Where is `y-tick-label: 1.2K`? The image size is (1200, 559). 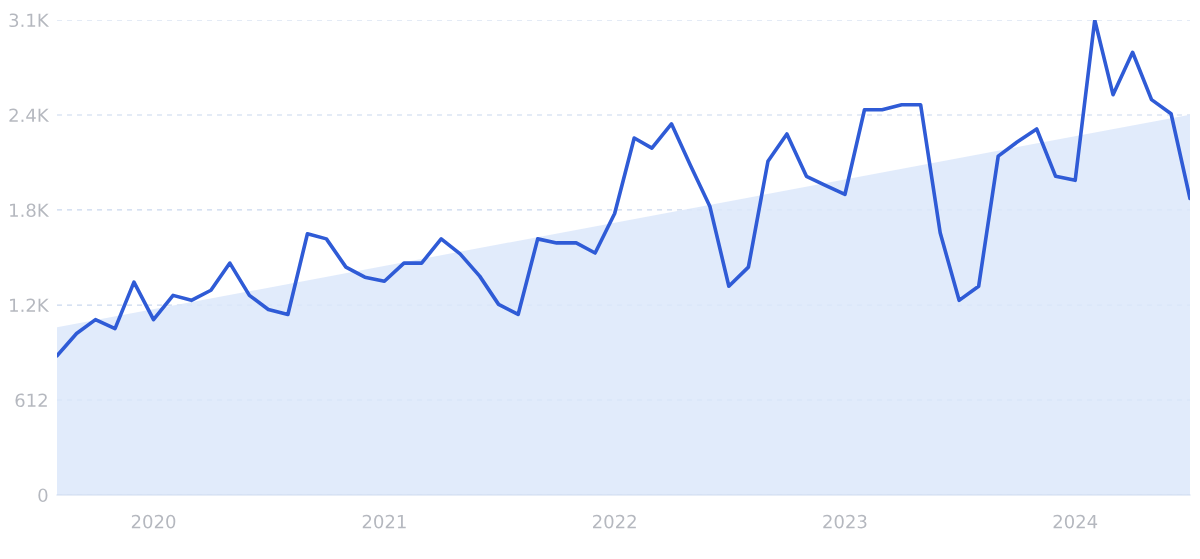 y-tick-label: 1.2K is located at coordinates (30, 305).